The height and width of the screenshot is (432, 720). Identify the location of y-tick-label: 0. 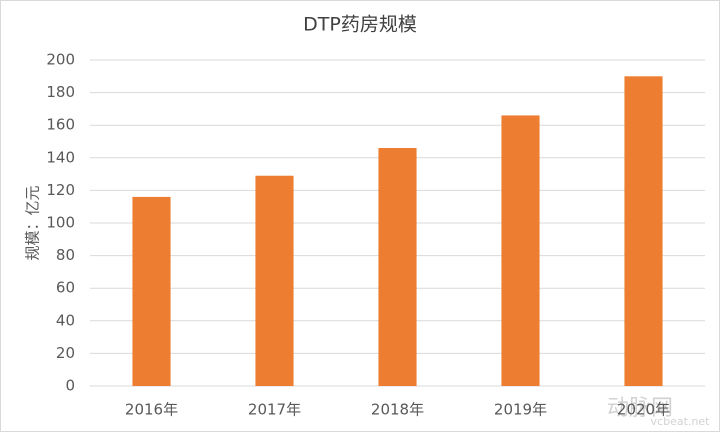
(70, 386).